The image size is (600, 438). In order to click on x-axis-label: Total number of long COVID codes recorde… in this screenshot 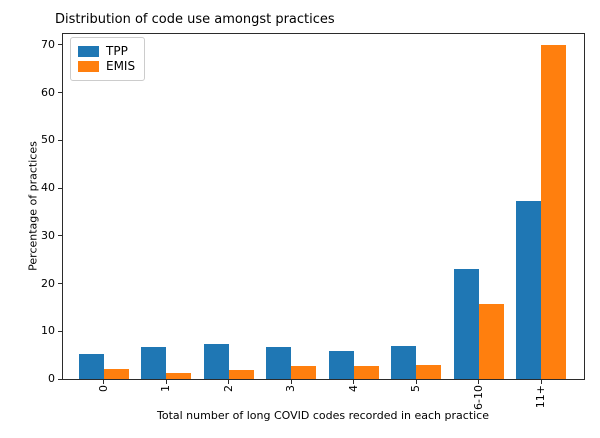, I will do `click(323, 415)`.